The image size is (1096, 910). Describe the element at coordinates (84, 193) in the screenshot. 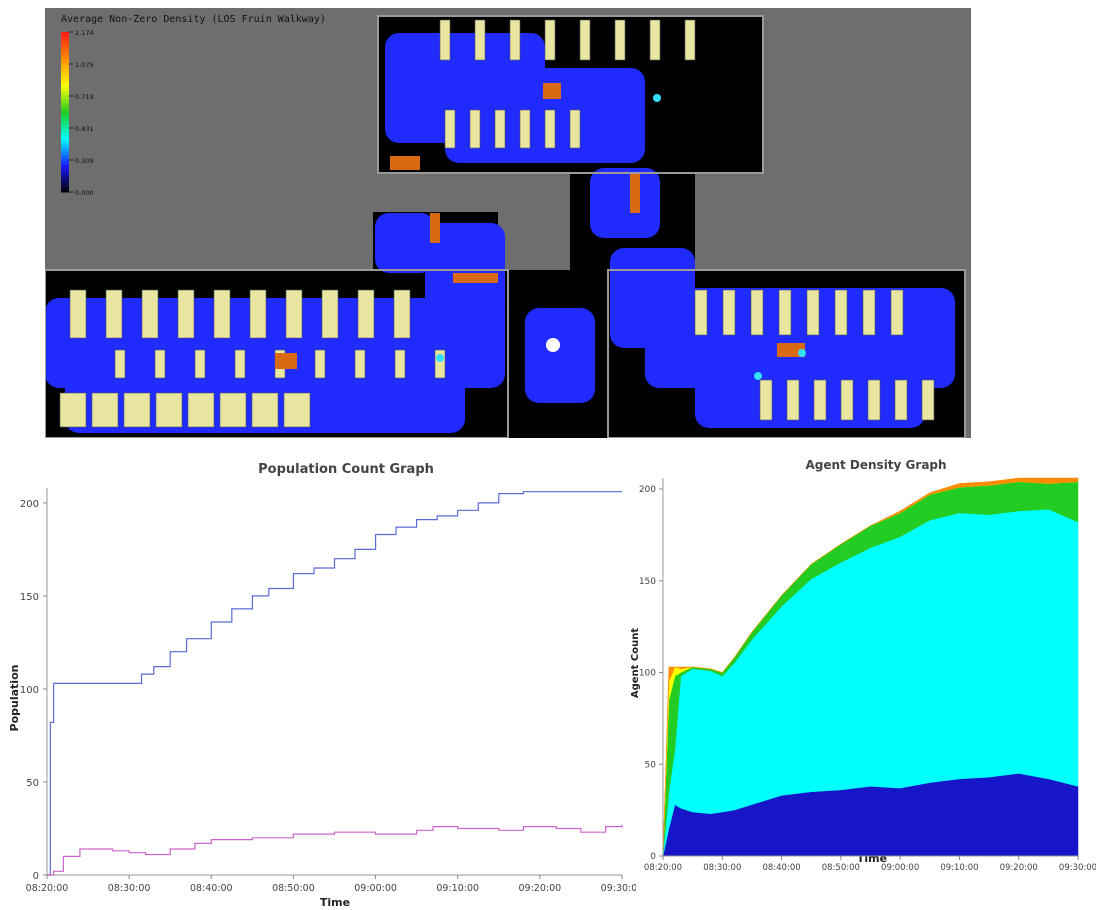

I see `legend-value: 0.000` at that location.